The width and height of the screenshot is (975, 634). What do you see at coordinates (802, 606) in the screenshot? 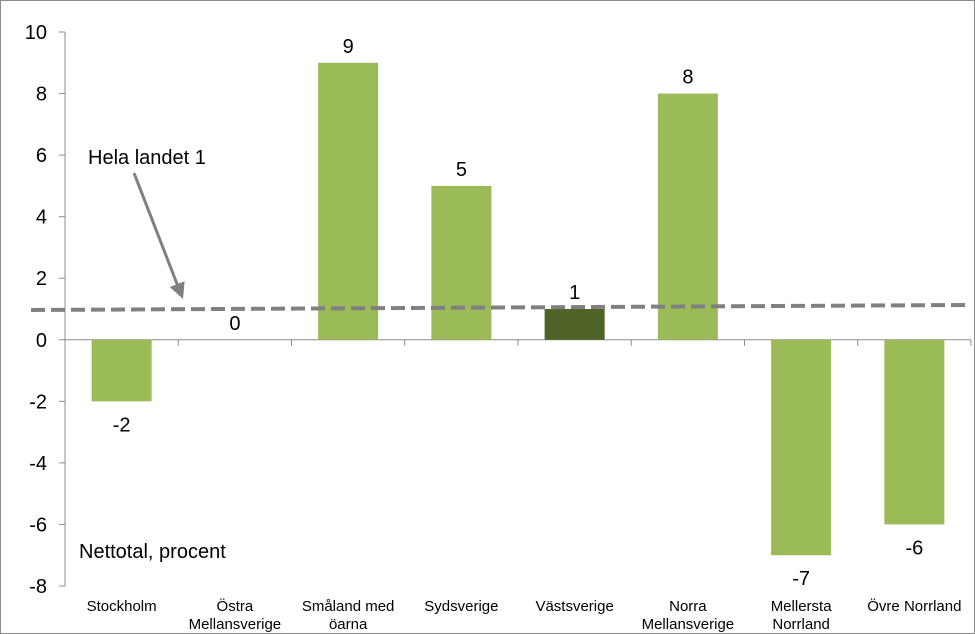
I see `category-label-6: Mellersta` at bounding box center [802, 606].